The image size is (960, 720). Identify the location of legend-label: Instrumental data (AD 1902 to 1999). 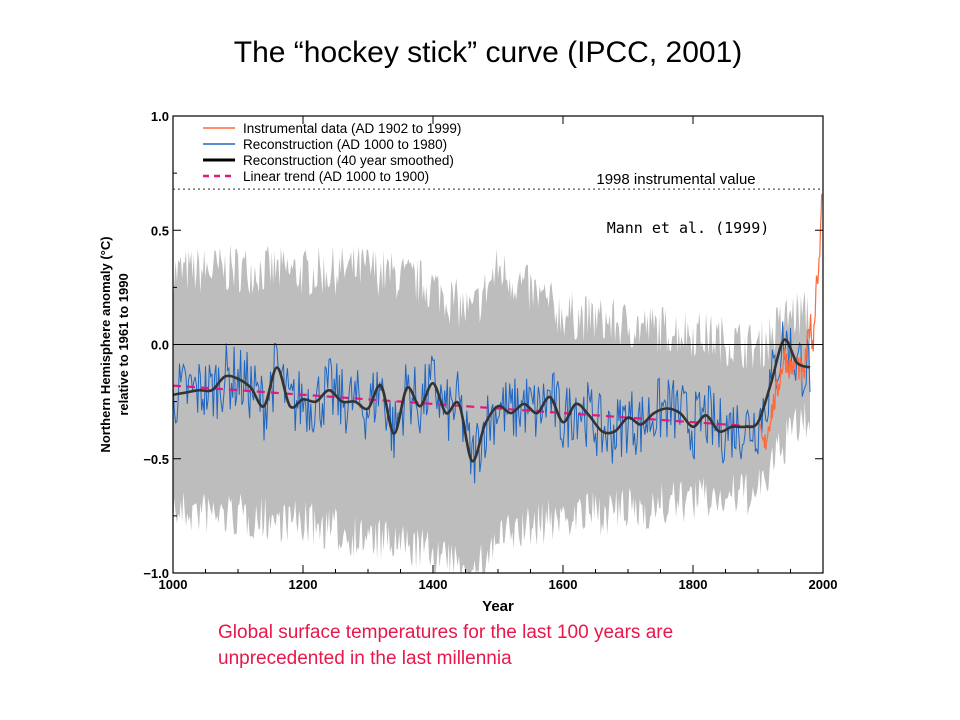
(352, 128).